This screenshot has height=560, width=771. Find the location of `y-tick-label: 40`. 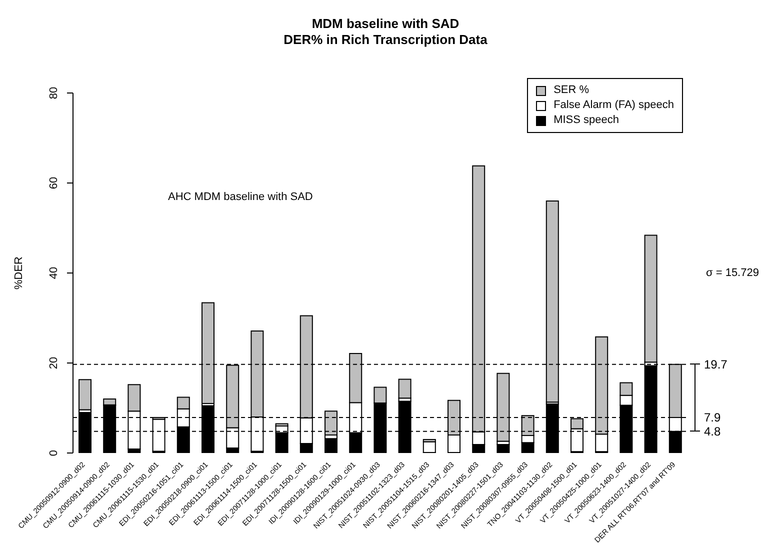

y-tick-label: 40 is located at coordinates (54, 273).